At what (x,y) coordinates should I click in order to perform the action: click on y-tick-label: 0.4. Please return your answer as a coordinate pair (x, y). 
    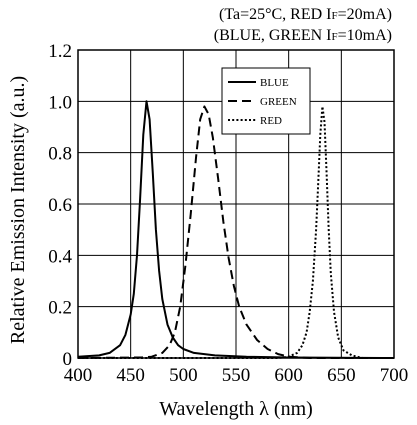
    Looking at the image, I should click on (60, 256).